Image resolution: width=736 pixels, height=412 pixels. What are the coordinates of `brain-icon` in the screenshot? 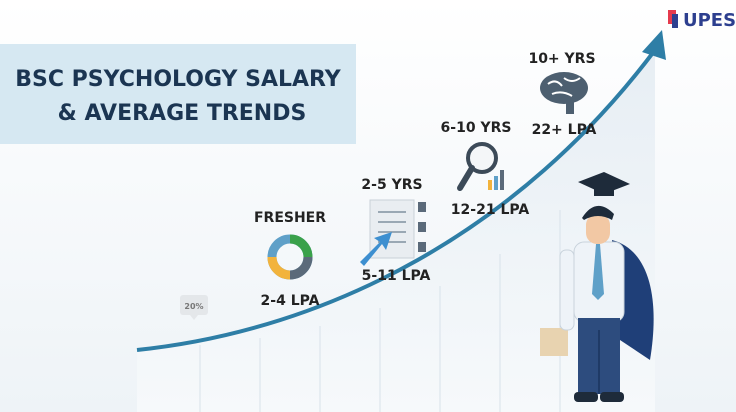 It's located at (564, 93).